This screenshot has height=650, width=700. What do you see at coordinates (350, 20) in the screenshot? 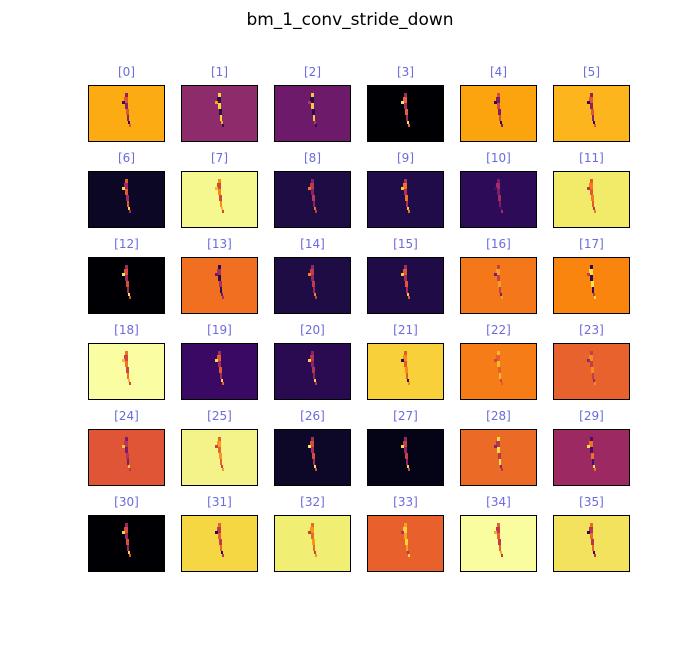
I see `figure-title: bm_1_conv_stride_down` at bounding box center [350, 20].